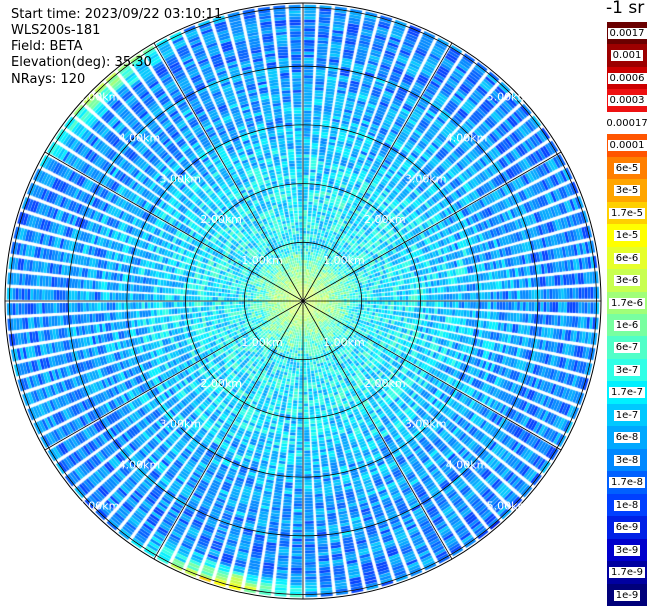 The height and width of the screenshot is (607, 647). I want to click on field-text: Field: BETA, so click(47, 46).